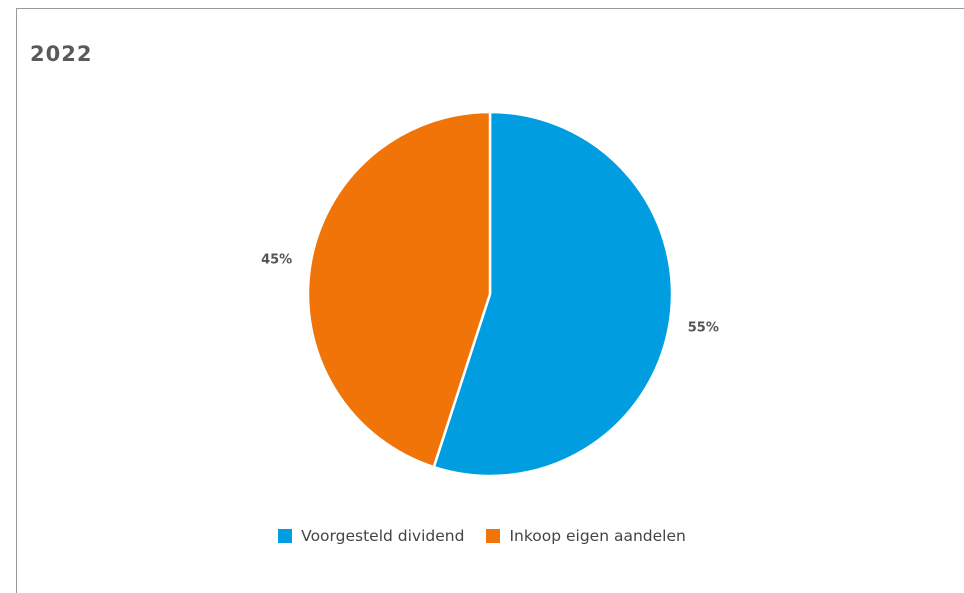 The image size is (964, 593). What do you see at coordinates (493, 536) in the screenshot?
I see `legend-swatch-inkoop-eigen-aandelen` at bounding box center [493, 536].